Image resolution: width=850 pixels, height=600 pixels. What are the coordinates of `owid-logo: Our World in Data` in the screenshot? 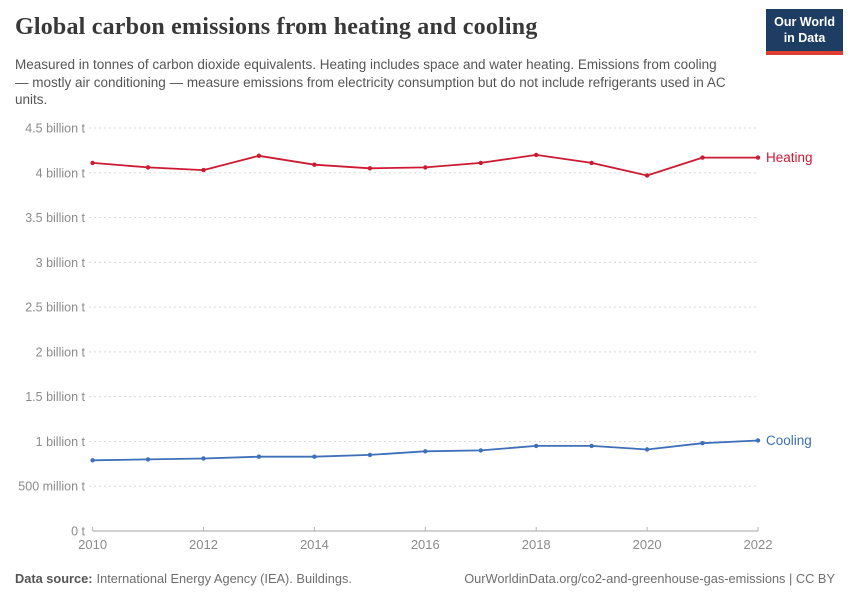 It's located at (804, 32).